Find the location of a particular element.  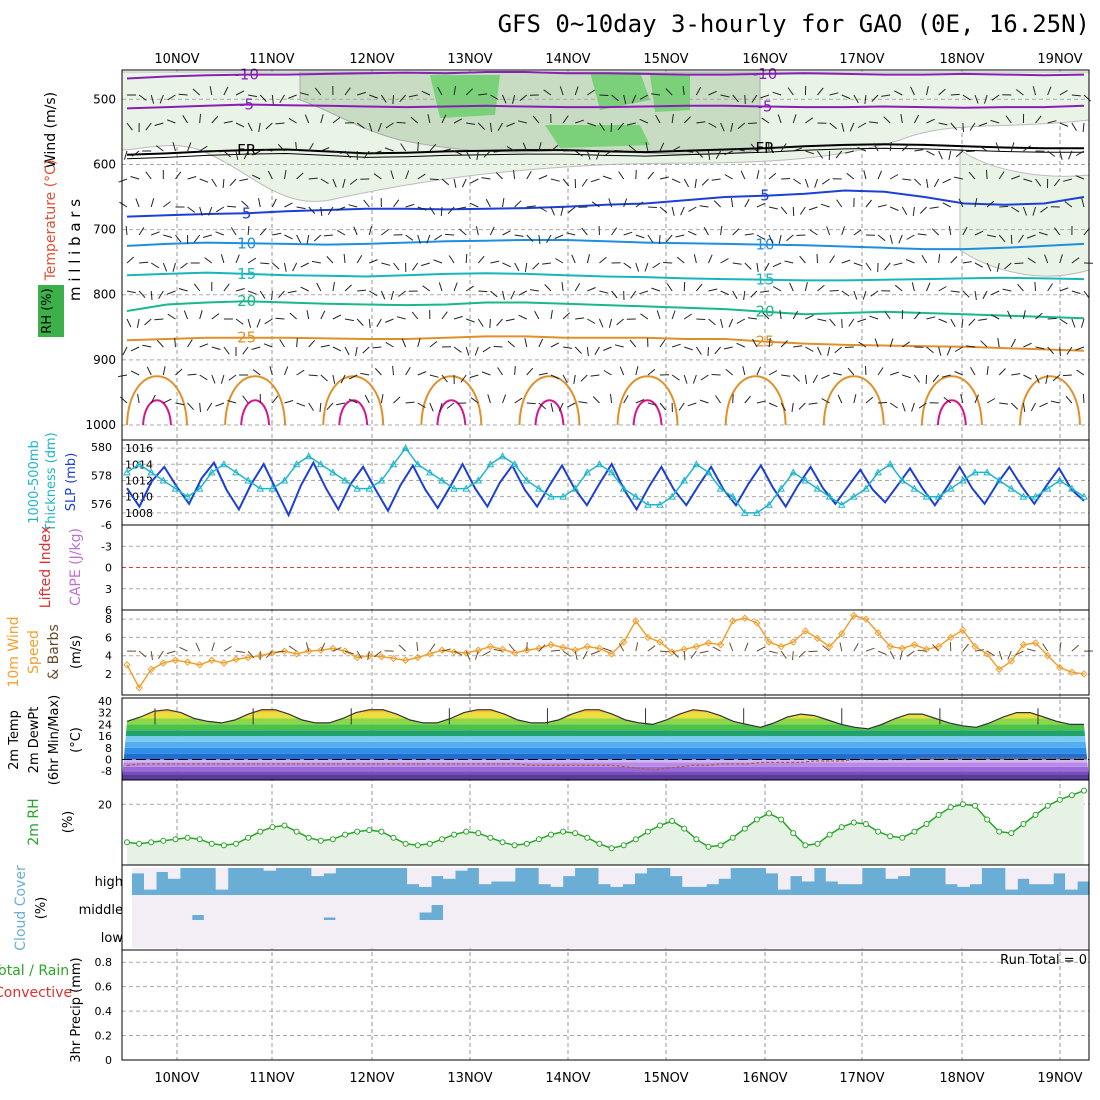

temp2m-tick: 40 is located at coordinates (105, 701).